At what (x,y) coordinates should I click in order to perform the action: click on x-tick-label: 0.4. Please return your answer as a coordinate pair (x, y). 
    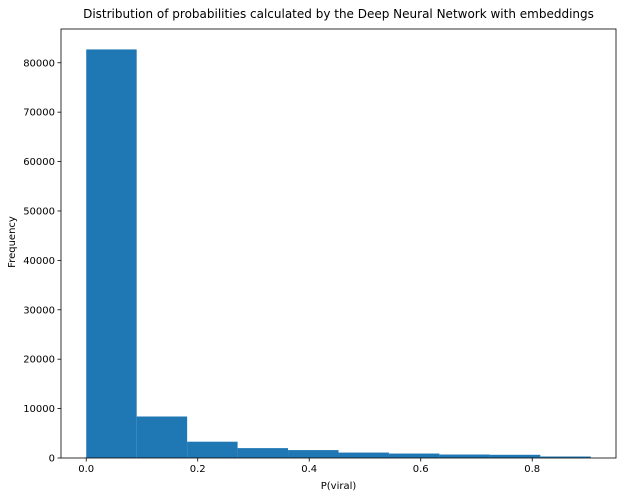
    Looking at the image, I should click on (309, 469).